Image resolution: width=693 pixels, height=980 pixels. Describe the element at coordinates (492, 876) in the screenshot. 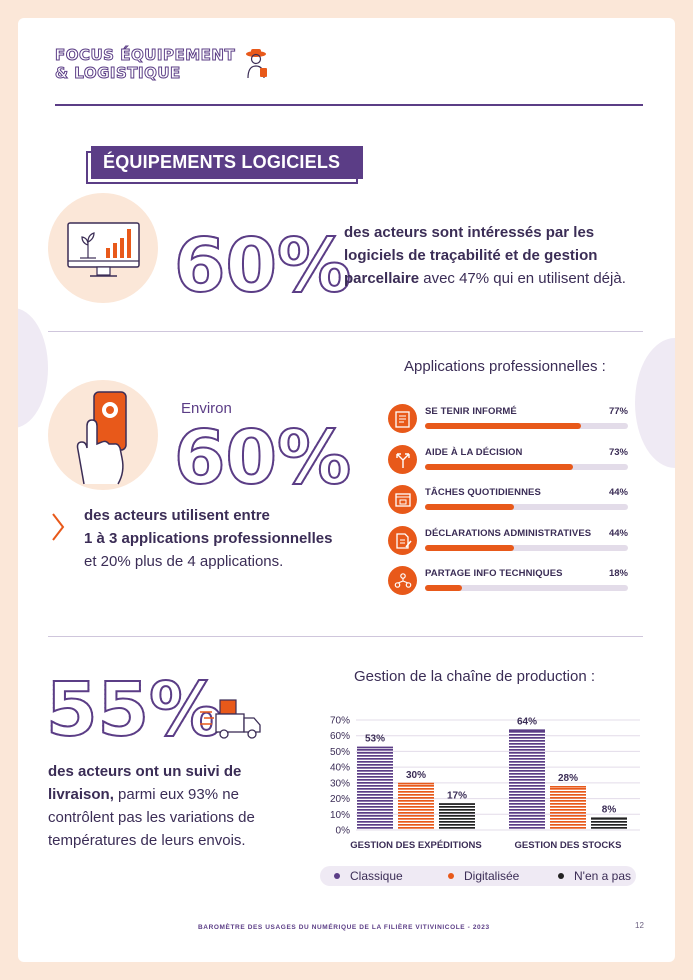

I see `legend-label: Digitalisée` at that location.